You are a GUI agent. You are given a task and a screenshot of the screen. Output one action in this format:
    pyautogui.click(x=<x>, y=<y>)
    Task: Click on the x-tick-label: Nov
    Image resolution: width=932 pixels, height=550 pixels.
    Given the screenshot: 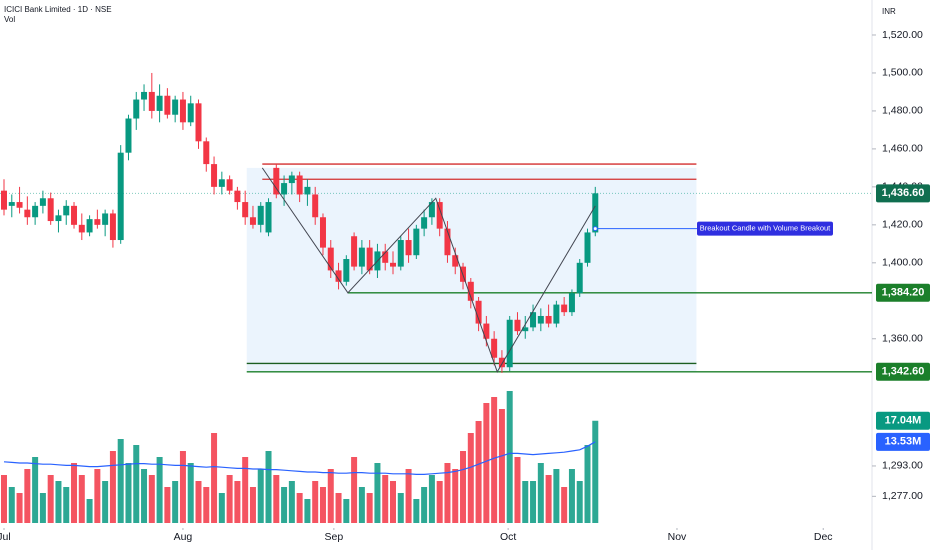 What is the action you would take?
    pyautogui.click(x=677, y=537)
    